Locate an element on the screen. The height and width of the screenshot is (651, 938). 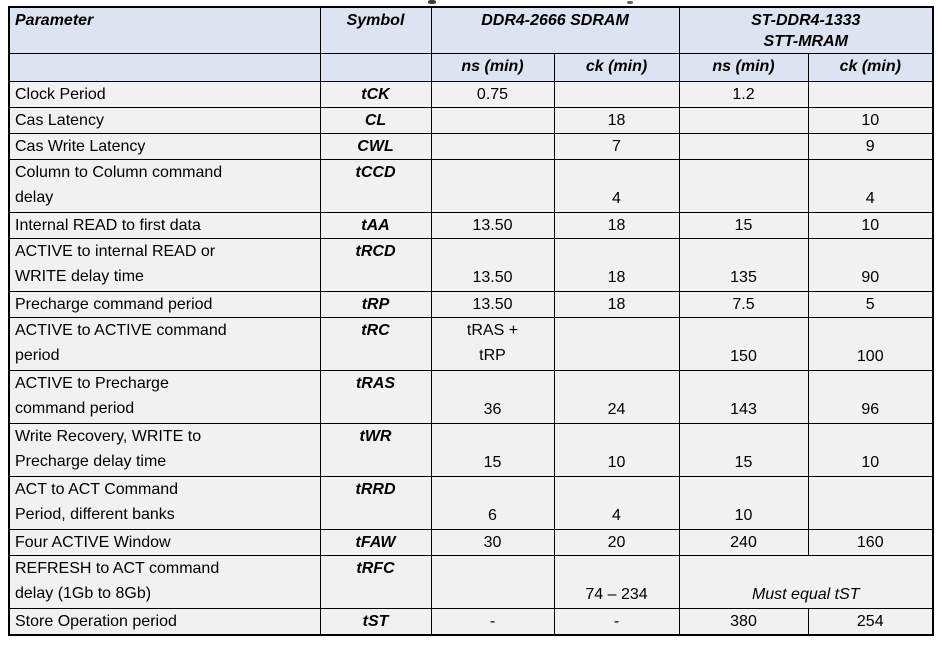
parameter-cell: Column to Column command delay is located at coordinates (164, 185).